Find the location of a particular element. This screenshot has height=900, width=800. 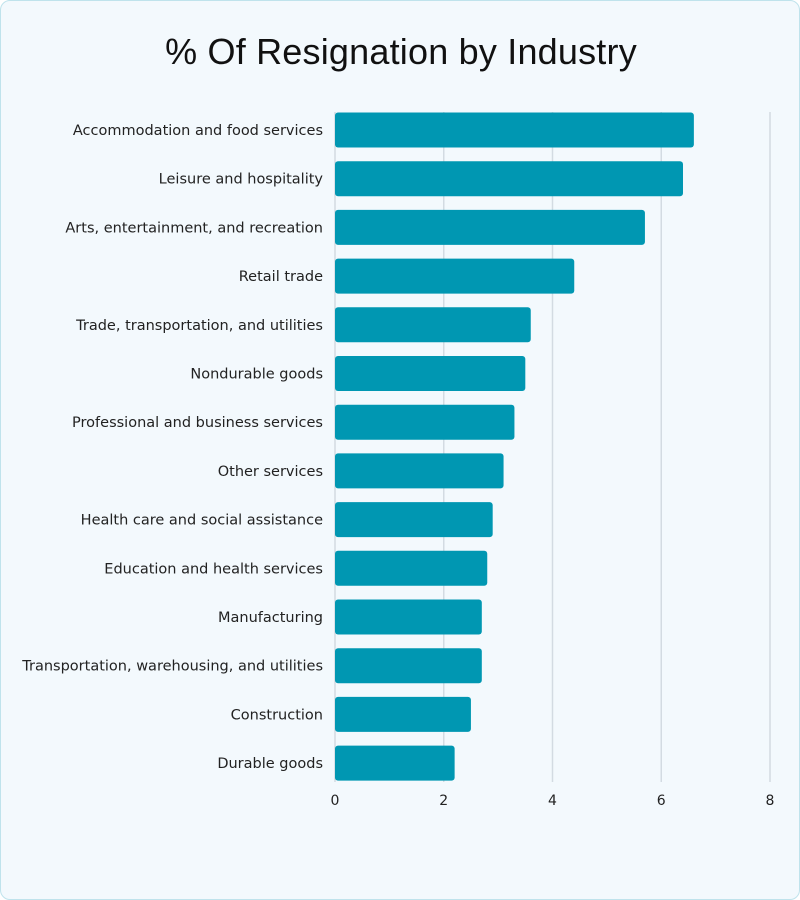

category-label: Leisure and hospitality is located at coordinates (241, 180).